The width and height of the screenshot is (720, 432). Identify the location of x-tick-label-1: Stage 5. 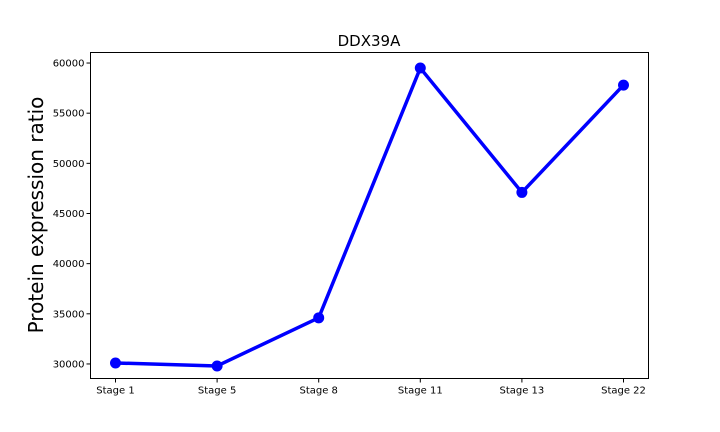
(217, 391).